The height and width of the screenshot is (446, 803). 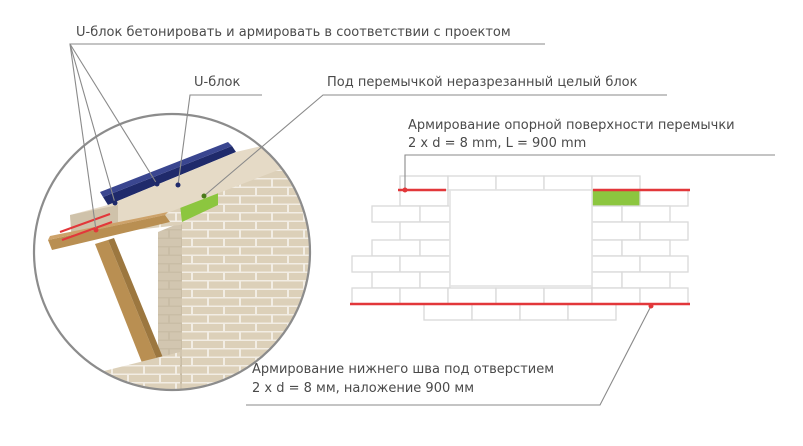 I want to click on leader-uncut-block, so click(x=435, y=145).